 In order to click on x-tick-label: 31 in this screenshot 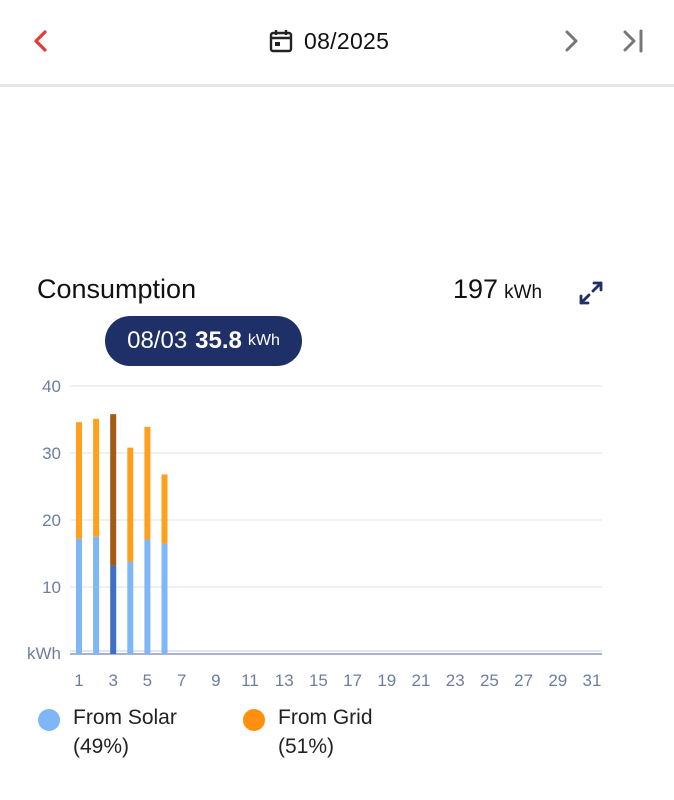, I will do `click(592, 680)`.